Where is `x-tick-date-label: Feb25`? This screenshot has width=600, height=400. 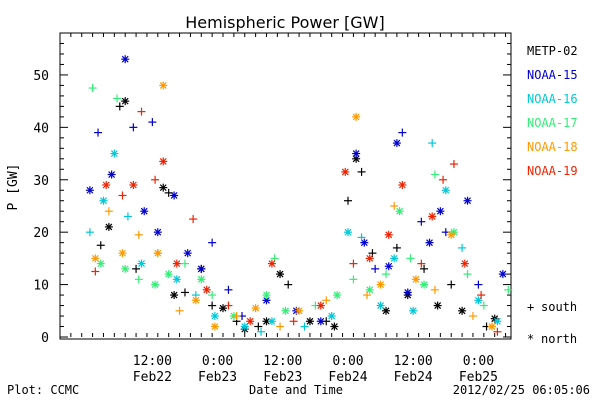
x-tick-date-label: Feb25 is located at coordinates (478, 377).